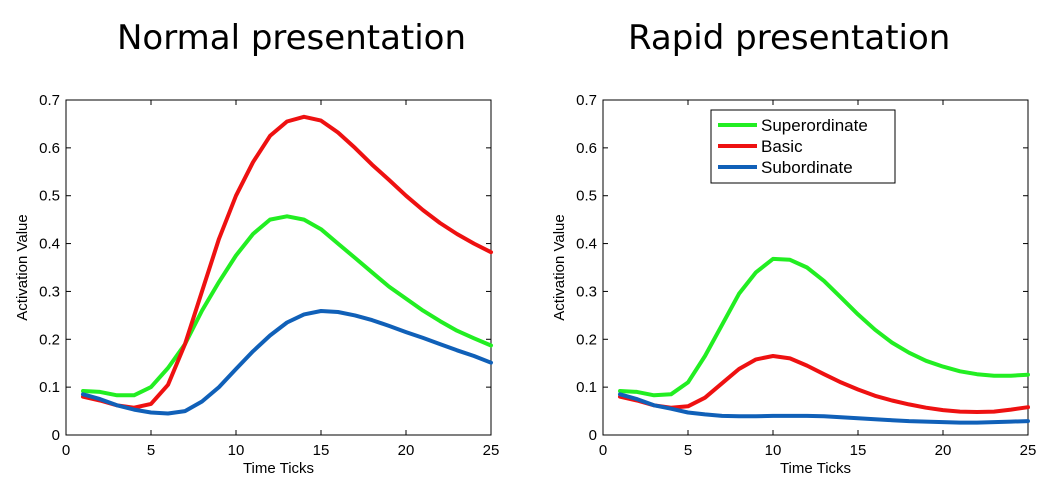  Describe the element at coordinates (292, 38) in the screenshot. I see `chart-title-normal: Normal presentation` at that location.